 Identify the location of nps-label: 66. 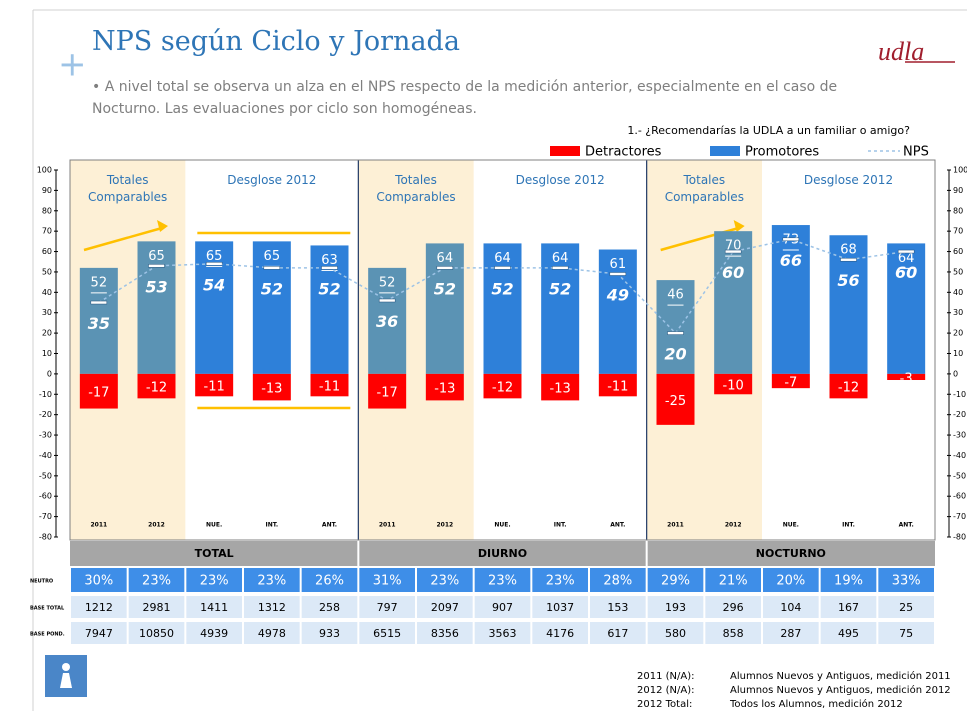
(791, 260).